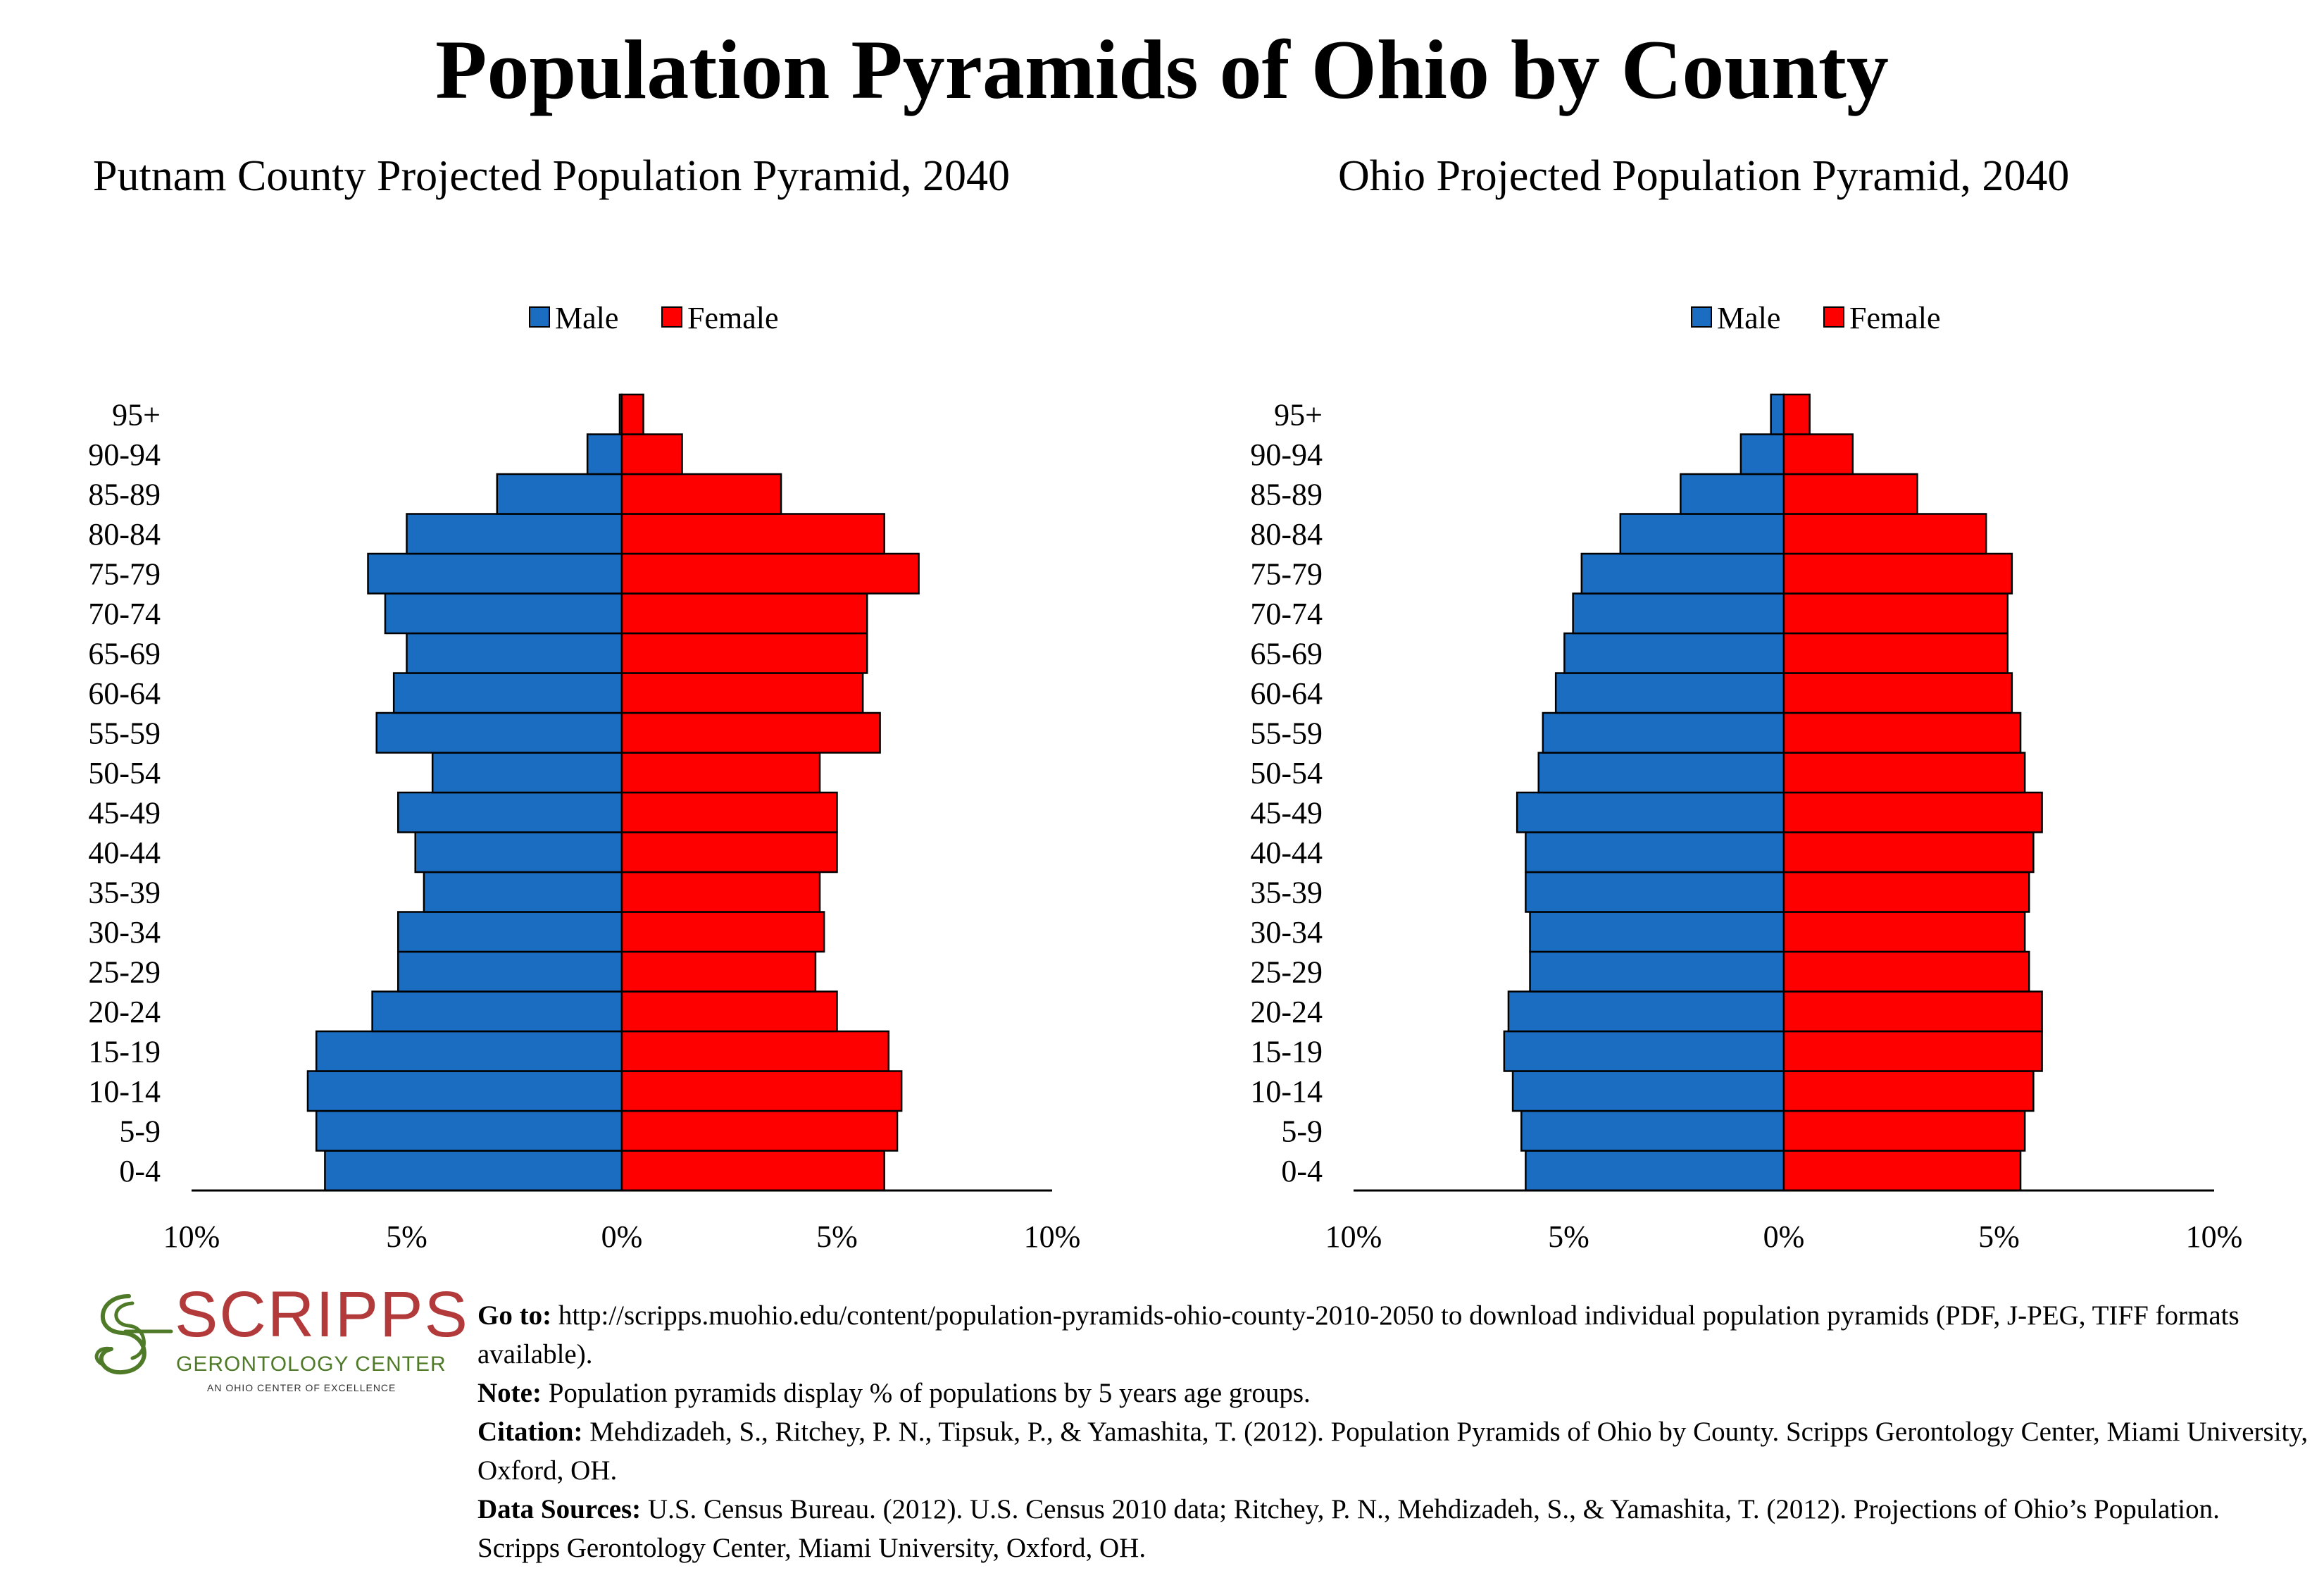 The width and height of the screenshot is (2324, 1585). I want to click on age-label-30-34: 30-34, so click(1286, 932).